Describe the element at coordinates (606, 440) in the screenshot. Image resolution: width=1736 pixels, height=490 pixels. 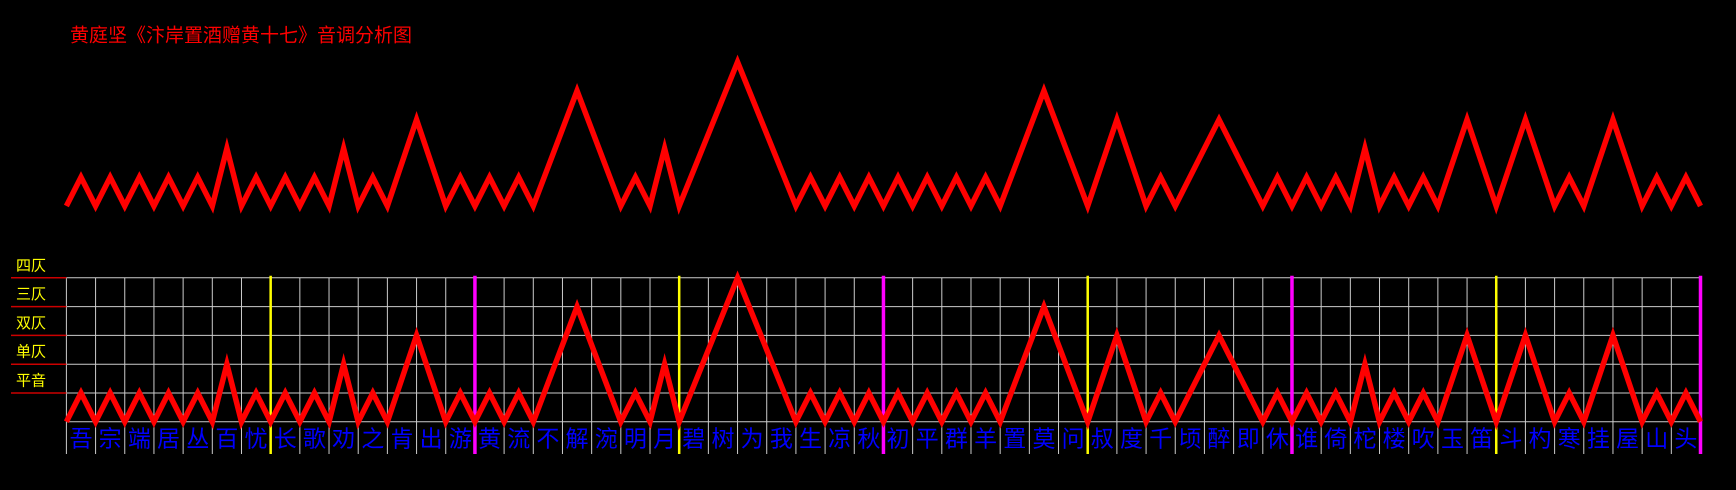
I see `x-tick-label: 涴` at that location.